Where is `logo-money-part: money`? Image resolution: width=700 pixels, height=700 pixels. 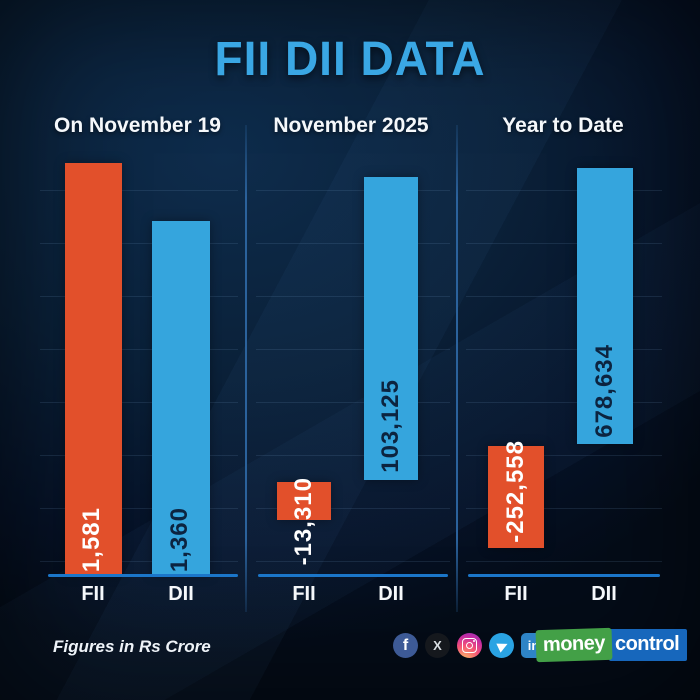 logo-money-part: money is located at coordinates (574, 645).